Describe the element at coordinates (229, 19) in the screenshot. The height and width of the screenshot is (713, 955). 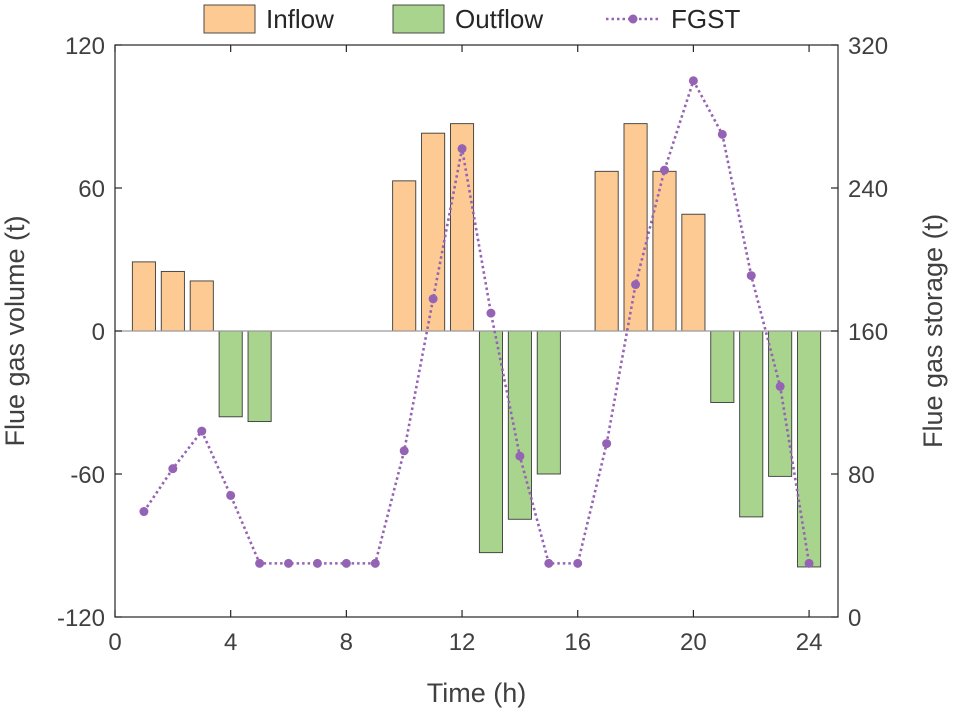
I see `legend-swatch-inflow` at that location.